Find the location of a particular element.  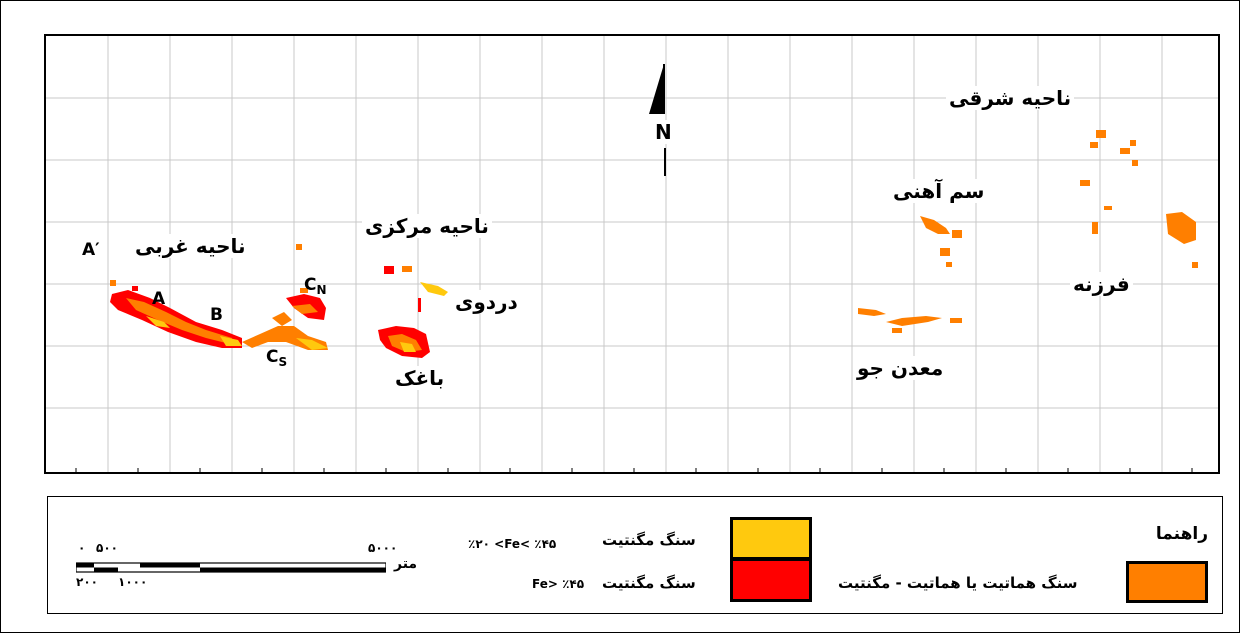

region-label-east: ناحیه شرقی is located at coordinates (1010, 98).